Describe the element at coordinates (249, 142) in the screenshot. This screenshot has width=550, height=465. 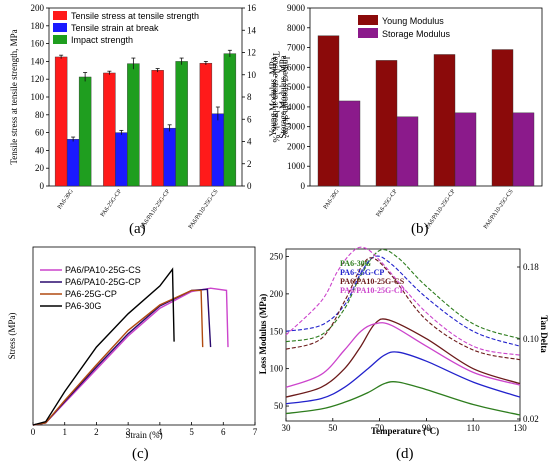
I see `panel-a-right-tick-label: 4` at that location.